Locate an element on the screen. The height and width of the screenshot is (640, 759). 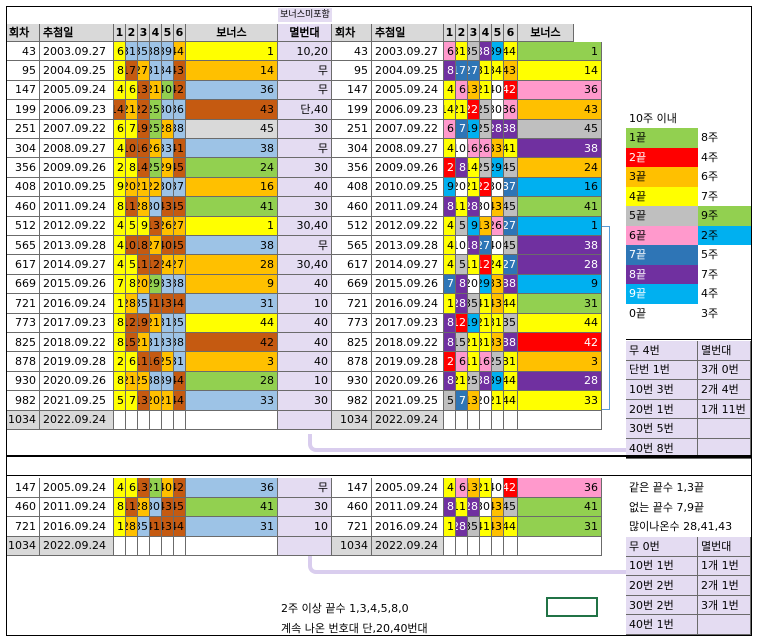
date-cell: 2014.09.27 is located at coordinates (408, 265).